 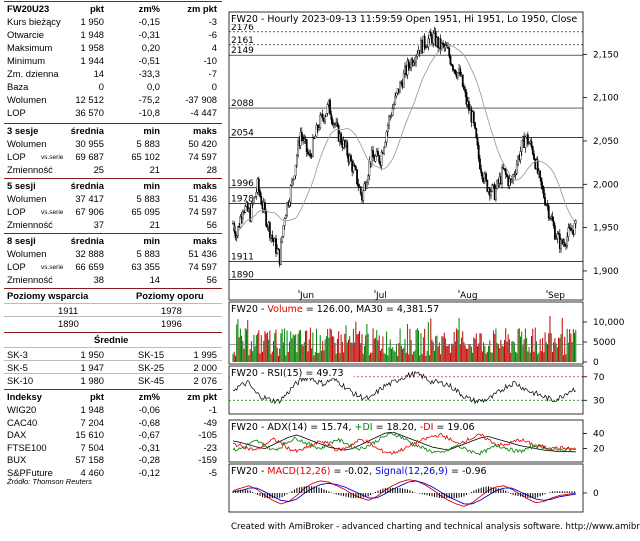 What do you see at coordinates (154, 224) in the screenshot?
I see `session-row-value: 21` at bounding box center [154, 224].